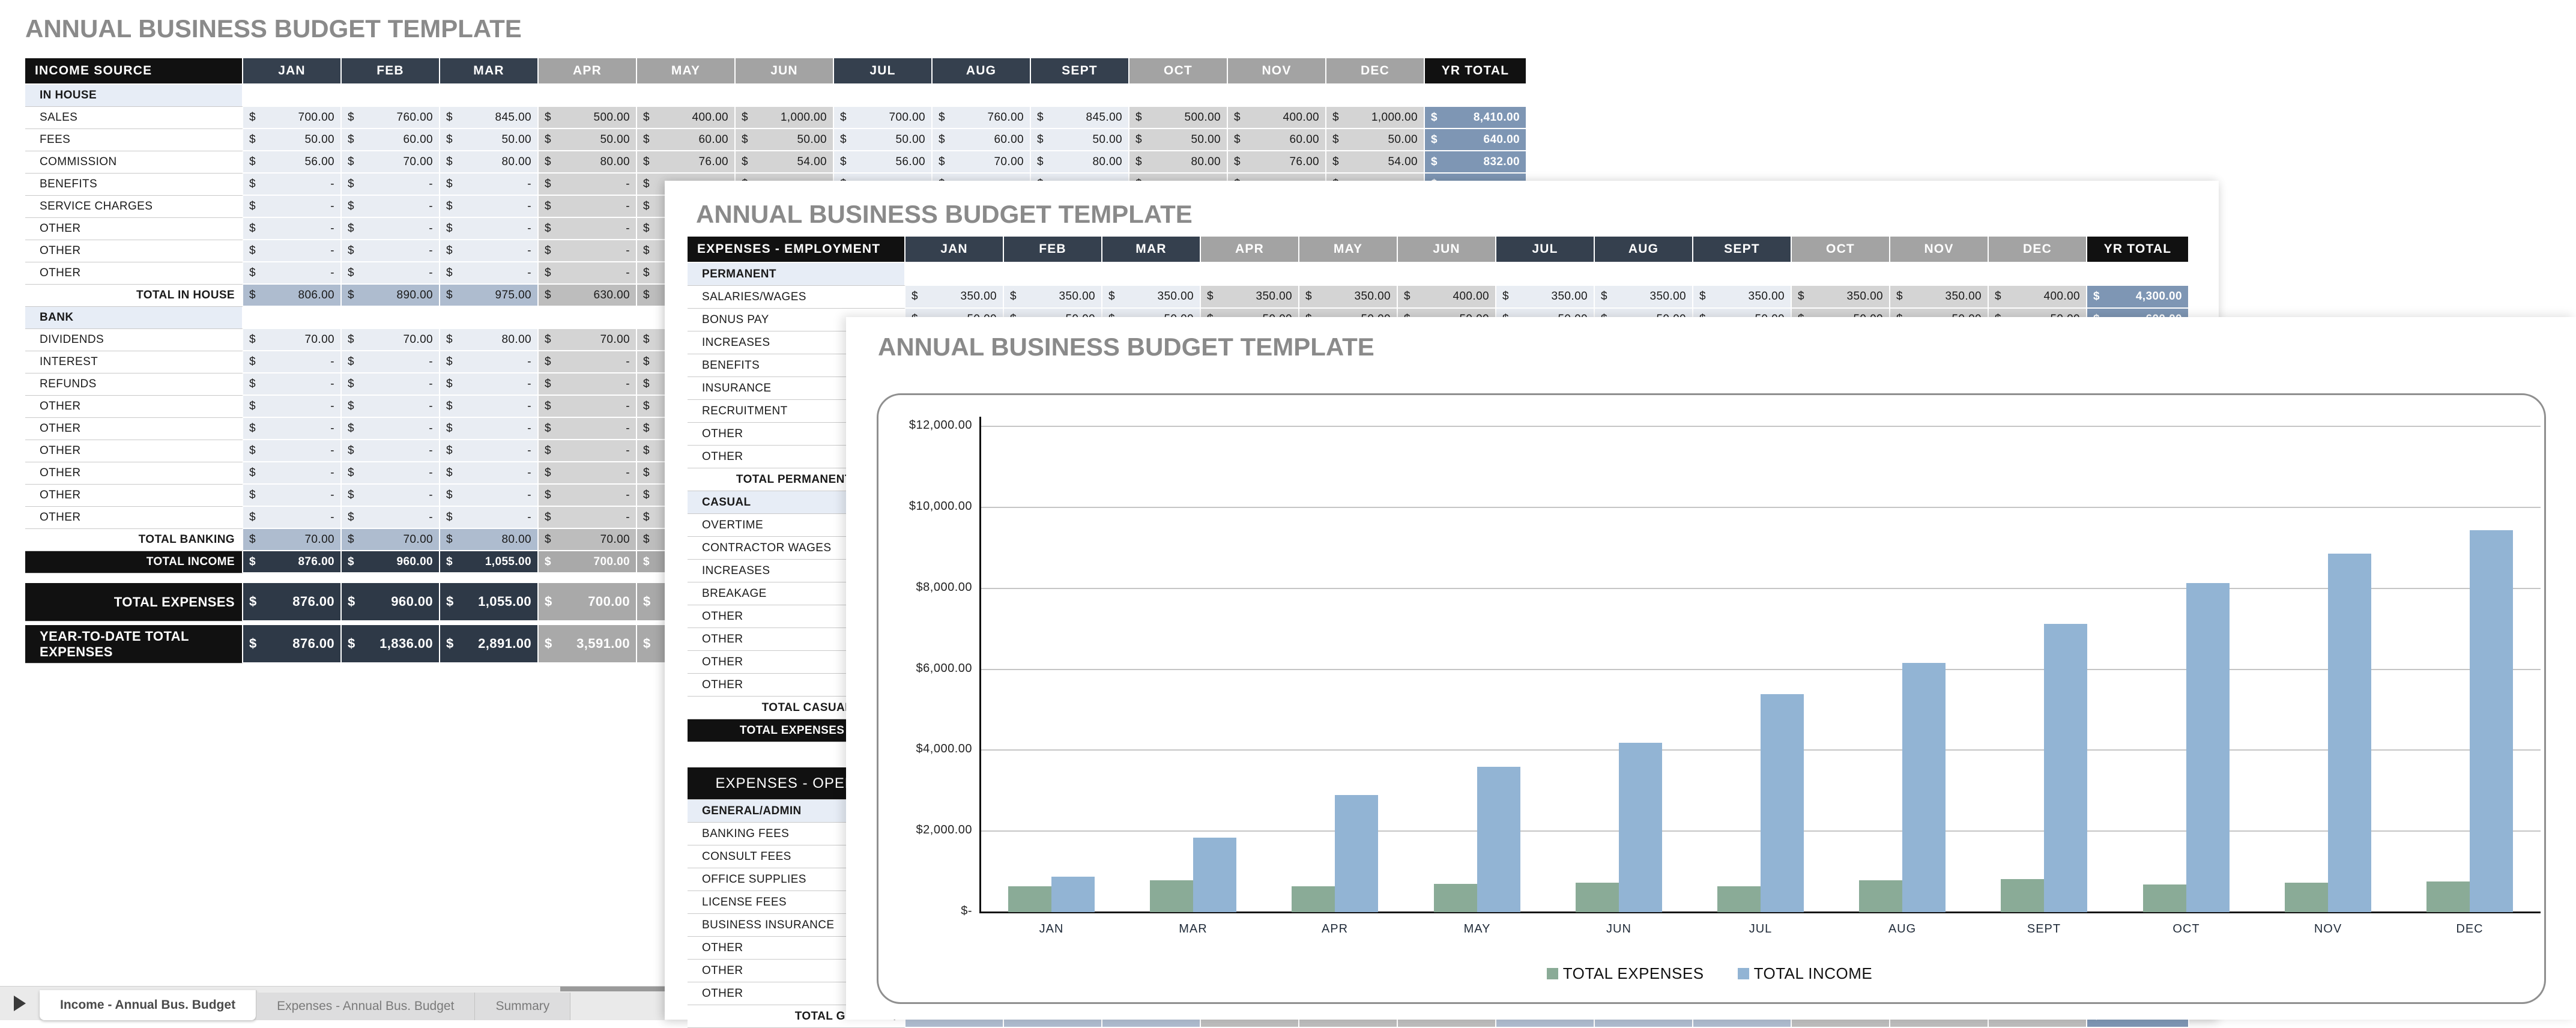  What do you see at coordinates (134, 296) in the screenshot?
I see `row-label: TOTAL IN HOUSE` at bounding box center [134, 296].